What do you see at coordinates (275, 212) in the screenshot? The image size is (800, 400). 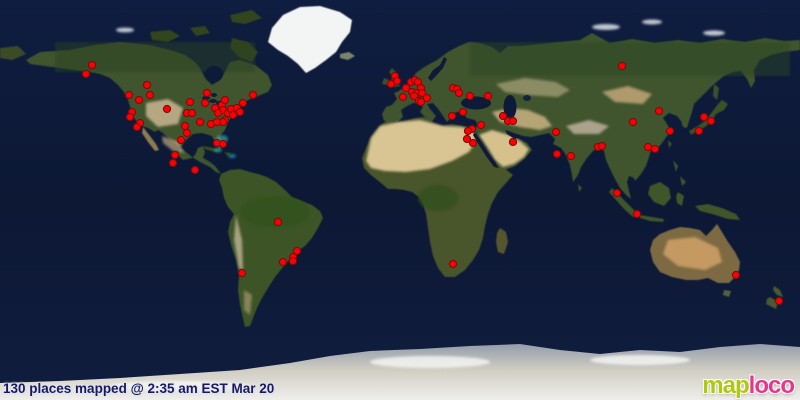 I see `amazon-forest` at bounding box center [275, 212].